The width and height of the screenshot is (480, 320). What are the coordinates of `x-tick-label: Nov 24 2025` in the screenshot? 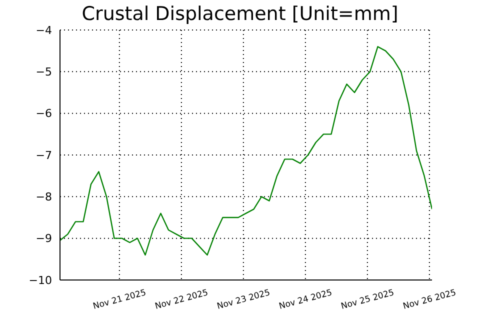 It's located at (306, 300).